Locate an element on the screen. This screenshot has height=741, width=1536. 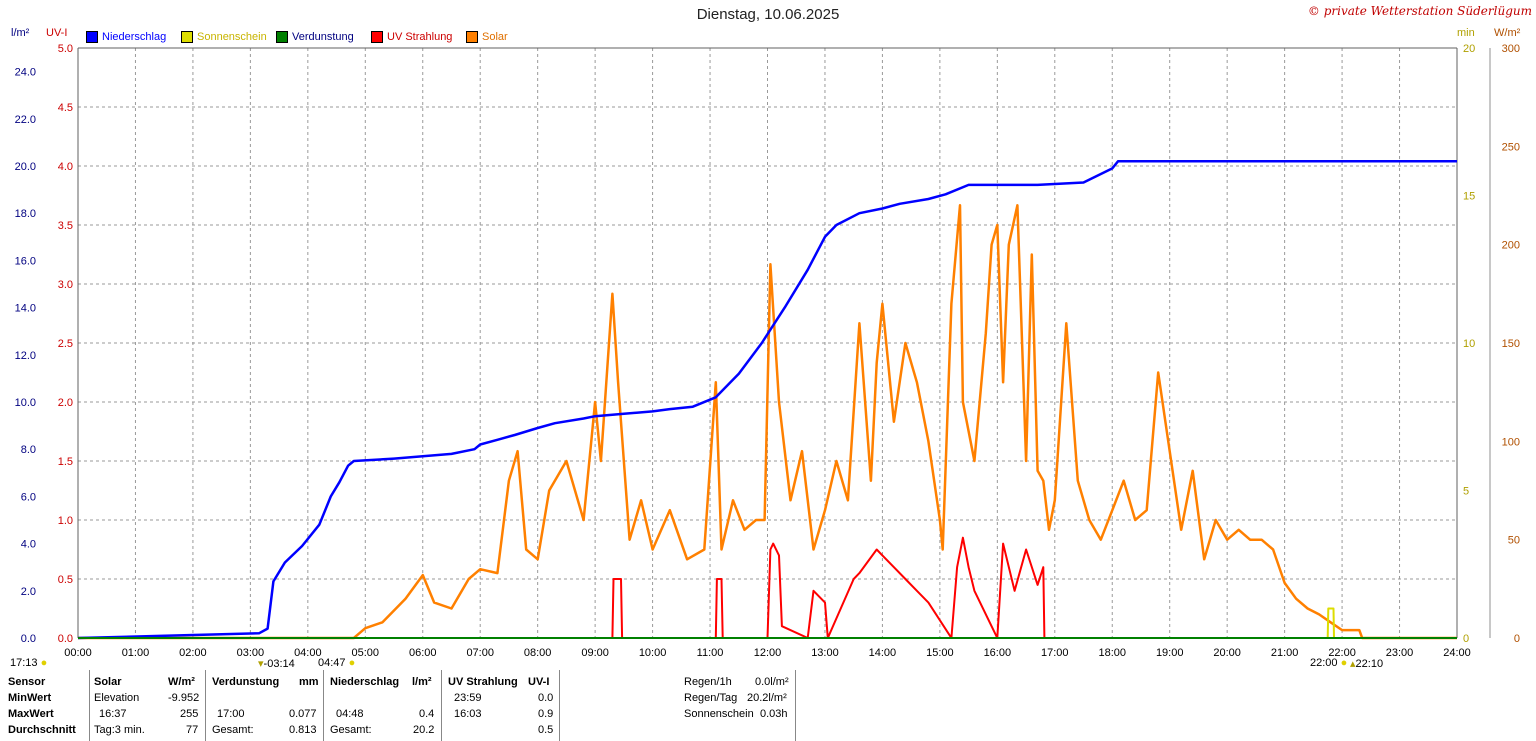
solar-avg-label: Tag:3 min. is located at coordinates (119, 730).